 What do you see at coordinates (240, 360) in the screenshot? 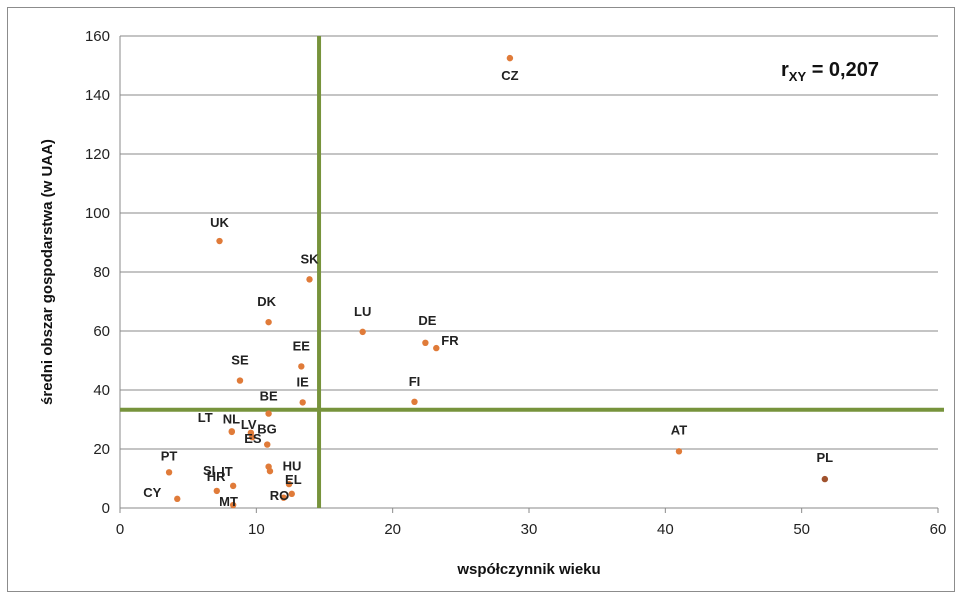
I see `point-label-se: SE` at bounding box center [240, 360].